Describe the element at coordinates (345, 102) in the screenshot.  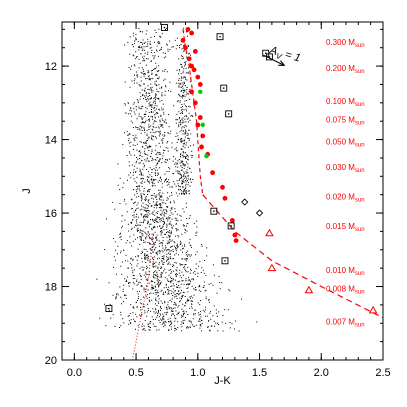
I see `mass-label: 0.100 Msun` at that location.